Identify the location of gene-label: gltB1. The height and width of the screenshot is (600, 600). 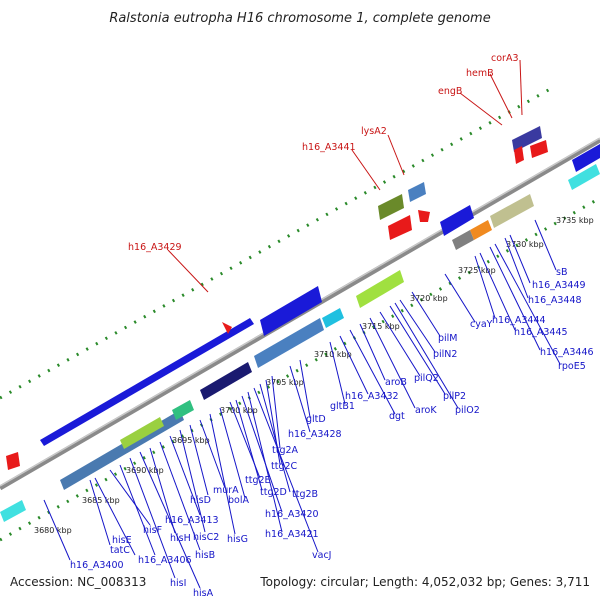
(342, 406).